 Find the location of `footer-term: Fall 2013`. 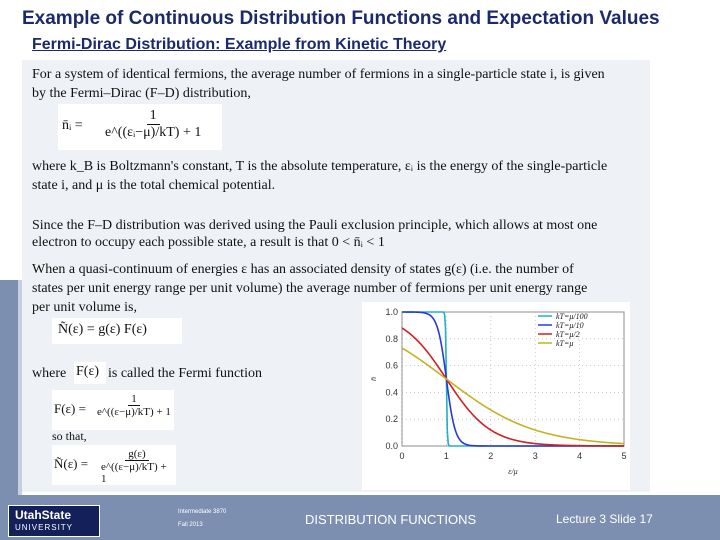

footer-term: Fall 2013 is located at coordinates (190, 525).